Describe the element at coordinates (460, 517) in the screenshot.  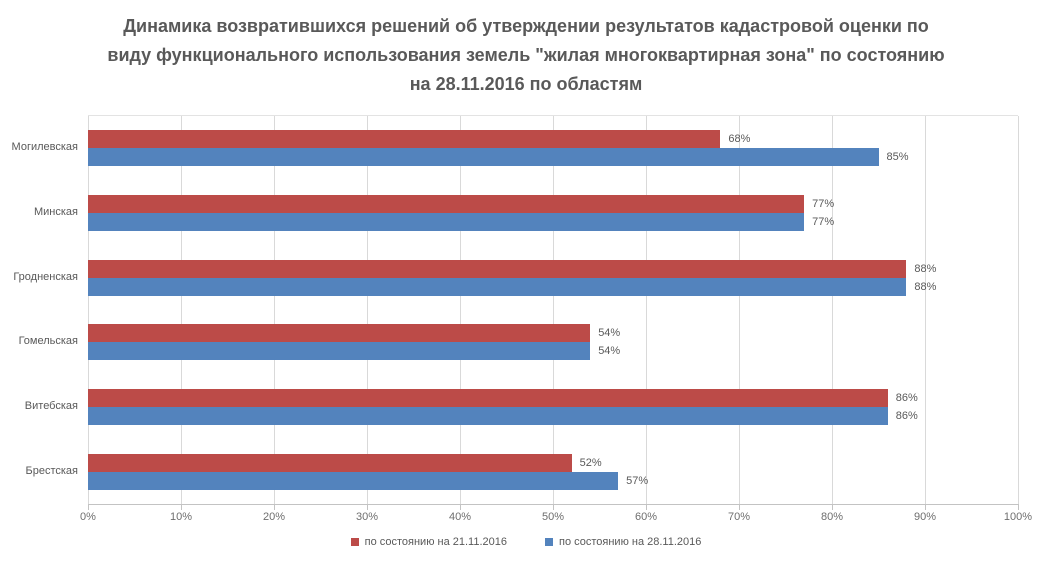
I see `x-tick-label: 40%` at that location.